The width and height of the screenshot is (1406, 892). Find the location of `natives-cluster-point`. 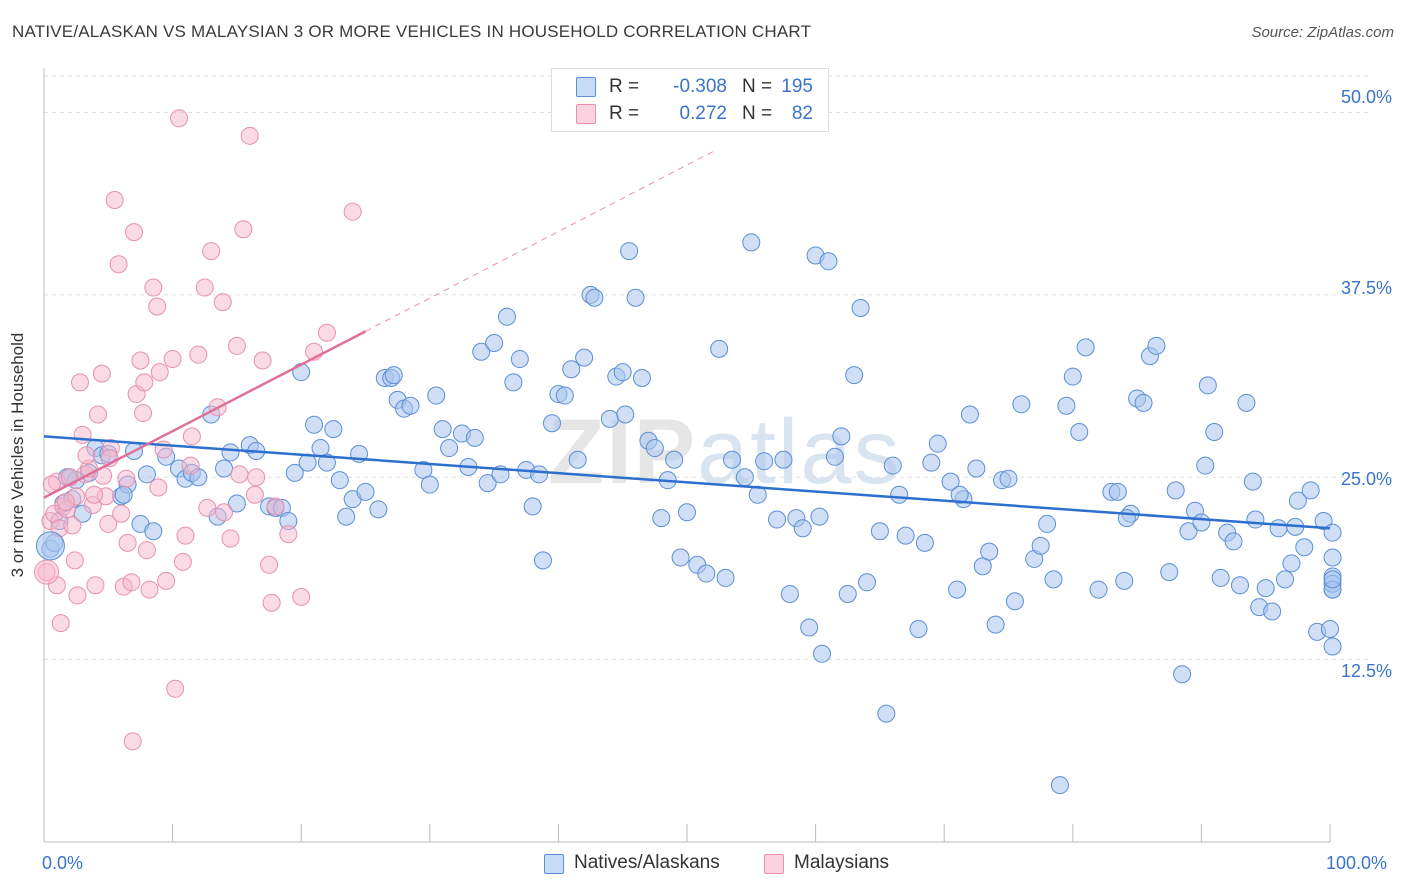

natives-cluster-point is located at coordinates (50, 546).